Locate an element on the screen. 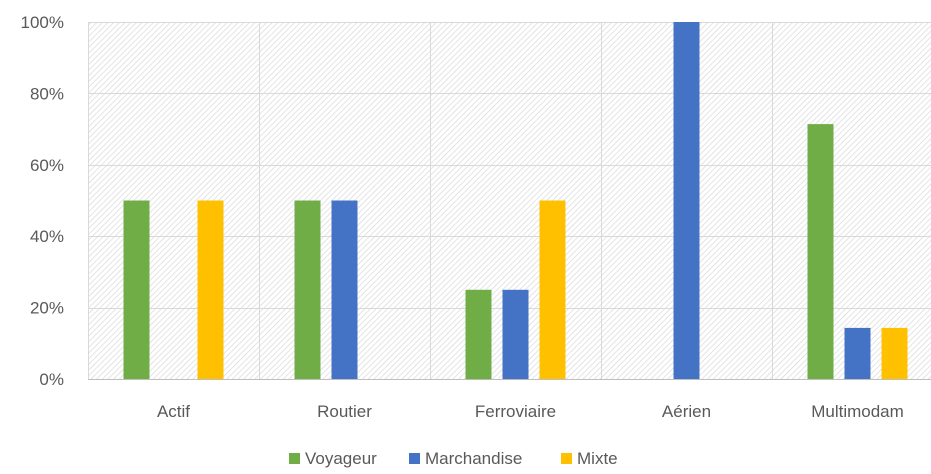  x-axis-tick-labels: Actif Routier Ferroviaire Aérien Multimodam is located at coordinates (530, 411).